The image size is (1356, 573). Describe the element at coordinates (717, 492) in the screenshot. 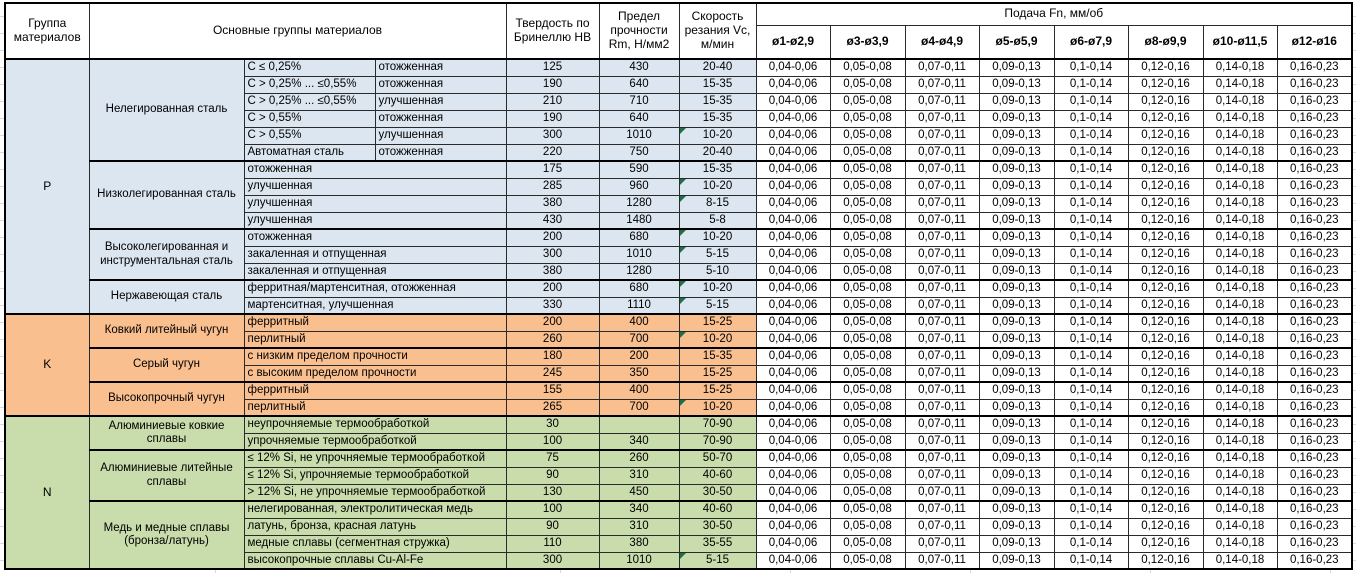

I see `vc-cell: 30-50` at that location.